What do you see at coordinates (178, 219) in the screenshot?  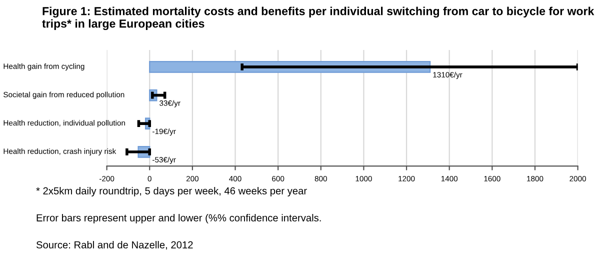 I see `text: Error bars represent upper and lower (%% confidence intervals.` at bounding box center [178, 219].